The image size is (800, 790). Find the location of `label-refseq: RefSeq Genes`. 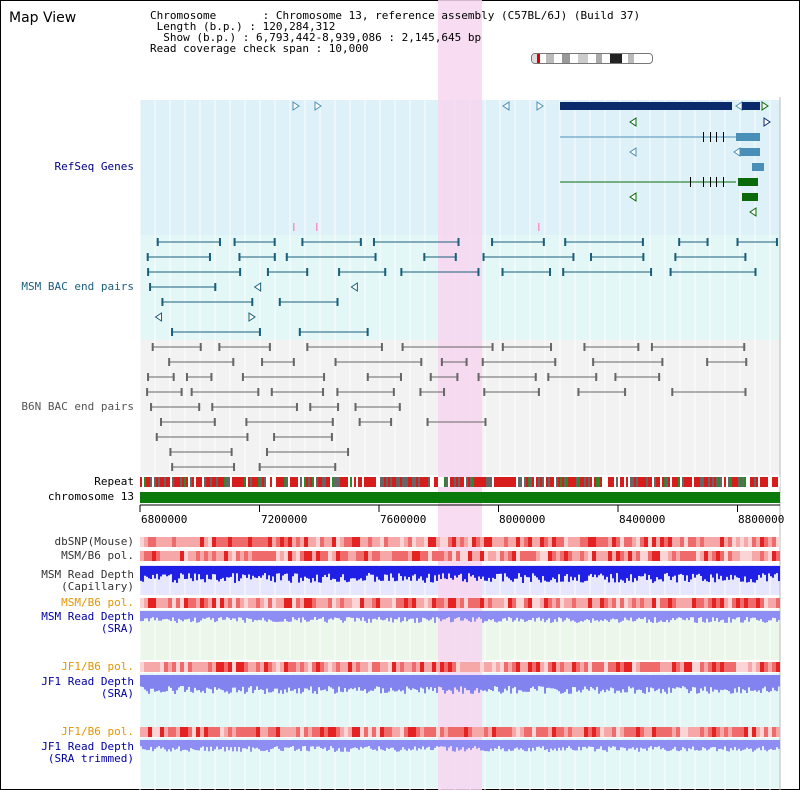

label-refseq: RefSeq Genes is located at coordinates (94, 166).